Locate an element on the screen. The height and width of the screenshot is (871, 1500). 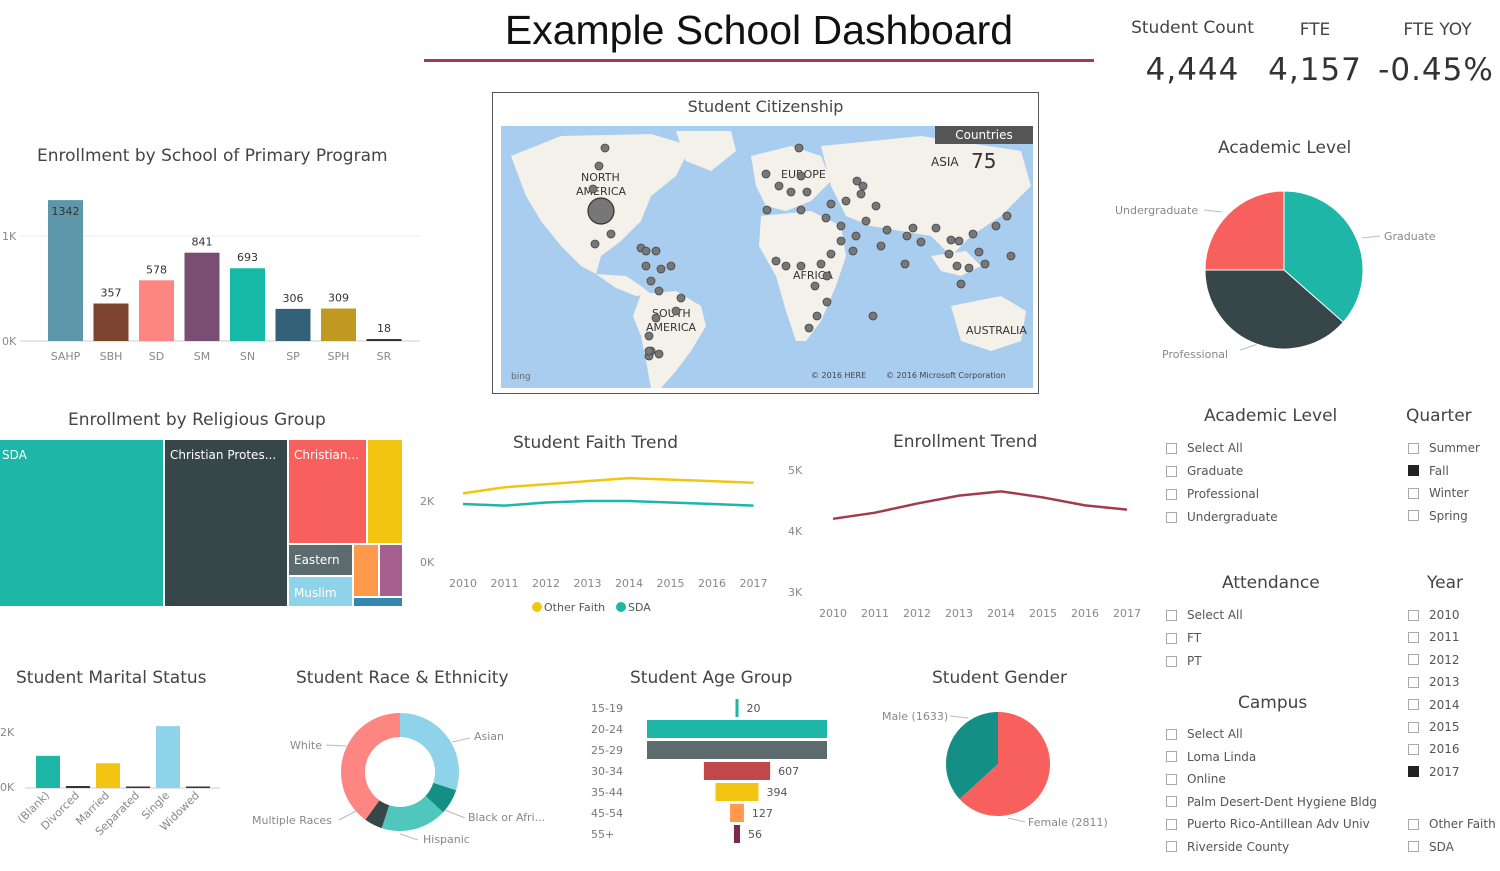
donut-slice-asian is located at coordinates (429, 752).